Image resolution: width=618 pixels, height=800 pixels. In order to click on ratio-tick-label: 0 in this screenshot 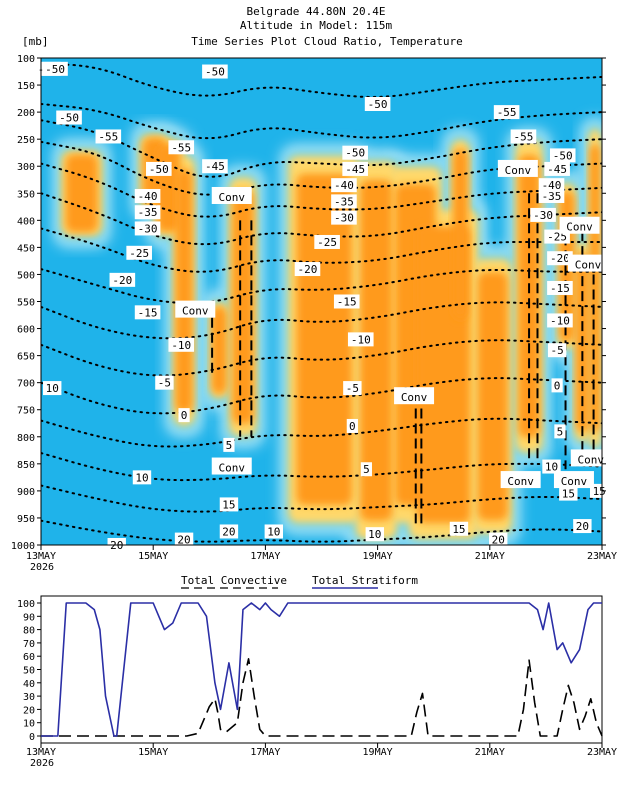, I will do `click(32, 737)`.